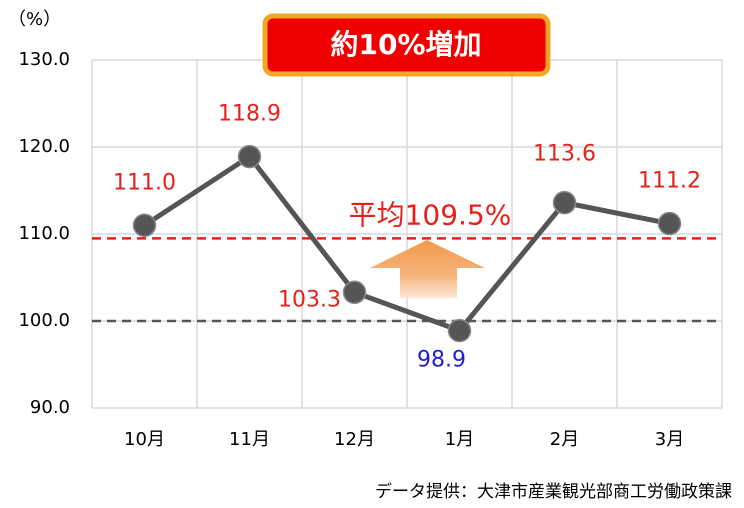 The image size is (744, 508). I want to click on x-tick-label: 11月, so click(249, 439).